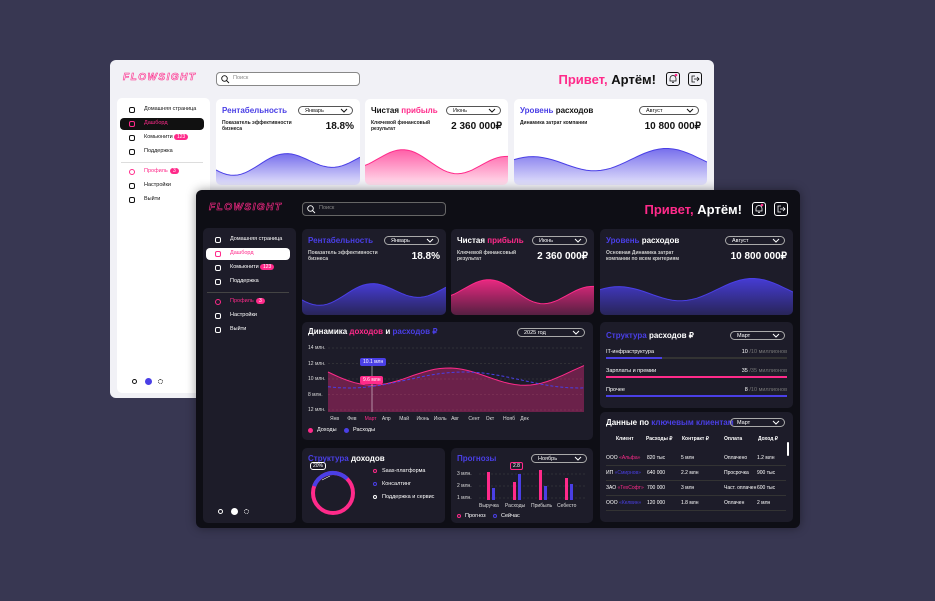 This screenshot has width=935, height=601. Describe the element at coordinates (474, 419) in the screenshot. I see `x-tick-label: Сент` at that location.